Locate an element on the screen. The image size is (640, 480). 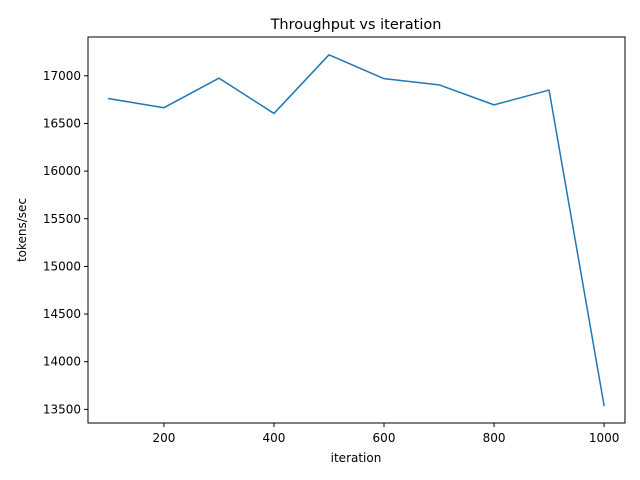
chart-title: Throughput vs iteration is located at coordinates (356, 25).